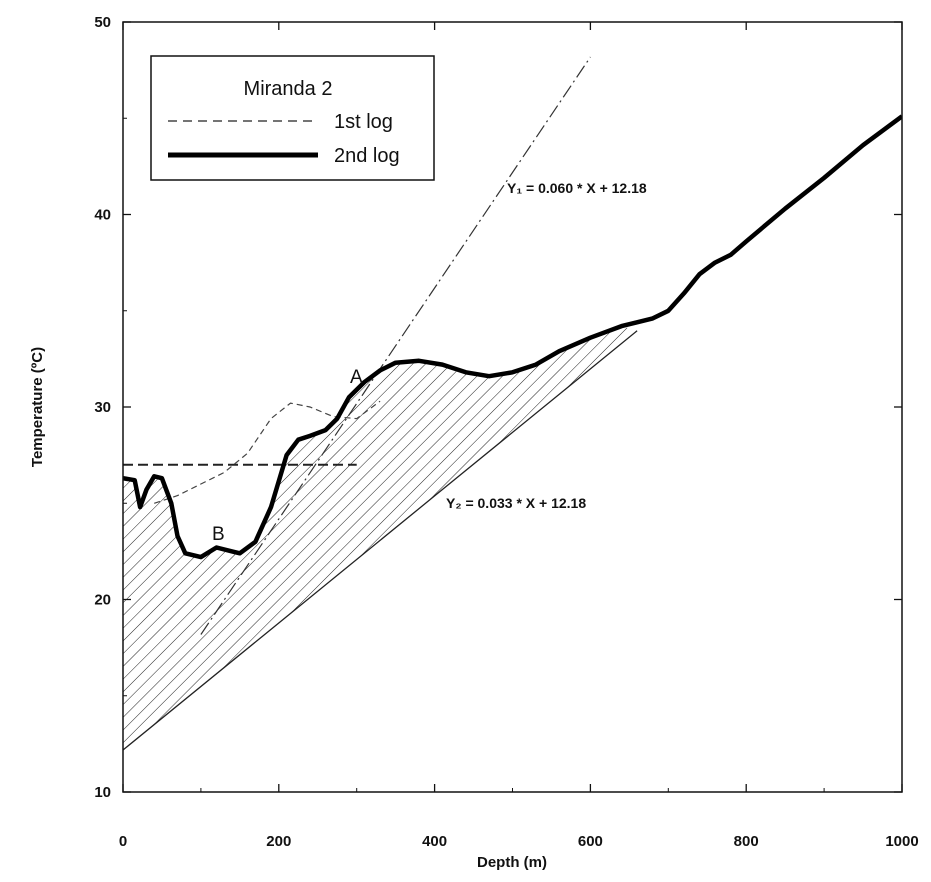  What do you see at coordinates (746, 841) in the screenshot?
I see `x-tick-label: 800` at bounding box center [746, 841].